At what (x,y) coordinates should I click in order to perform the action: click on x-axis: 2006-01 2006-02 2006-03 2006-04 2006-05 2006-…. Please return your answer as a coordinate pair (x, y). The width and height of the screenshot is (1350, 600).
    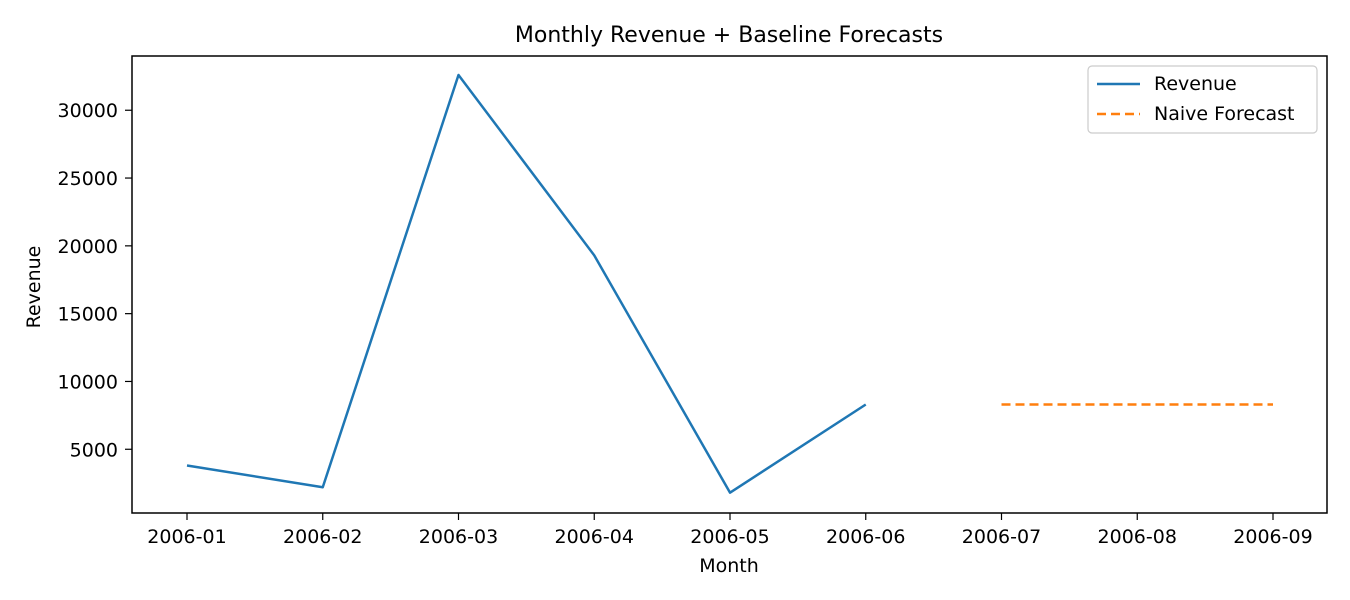
    Looking at the image, I should click on (730, 530).